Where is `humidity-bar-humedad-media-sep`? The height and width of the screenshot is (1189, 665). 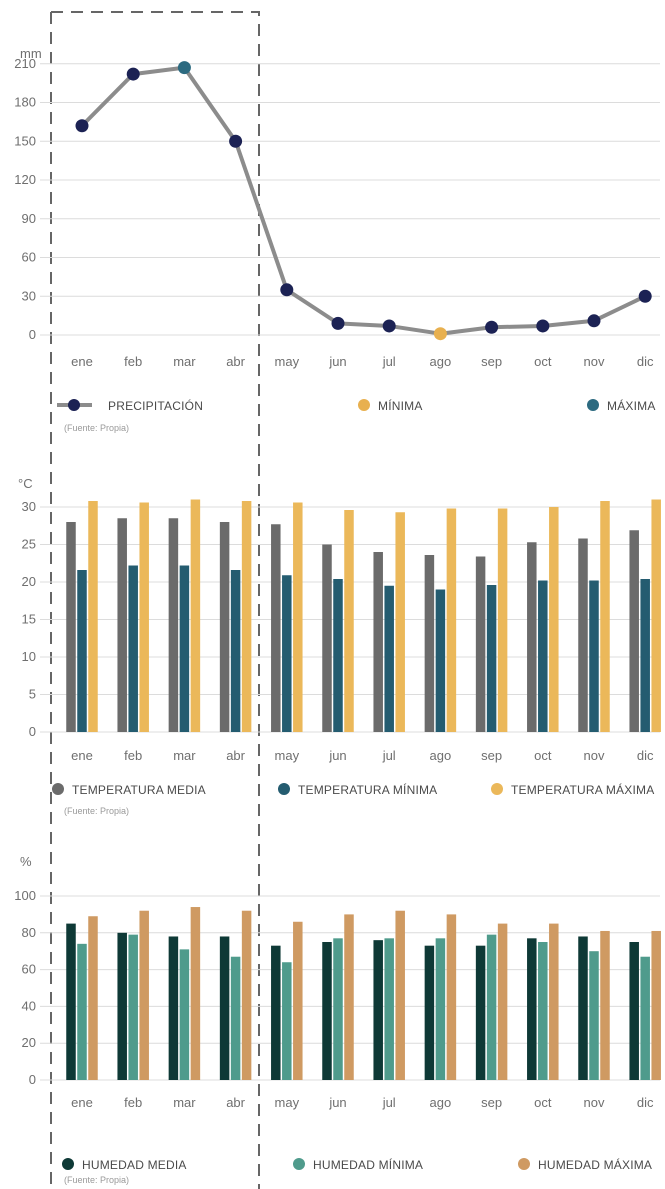
humidity-bar-humedad-media-sep is located at coordinates (480, 1012).